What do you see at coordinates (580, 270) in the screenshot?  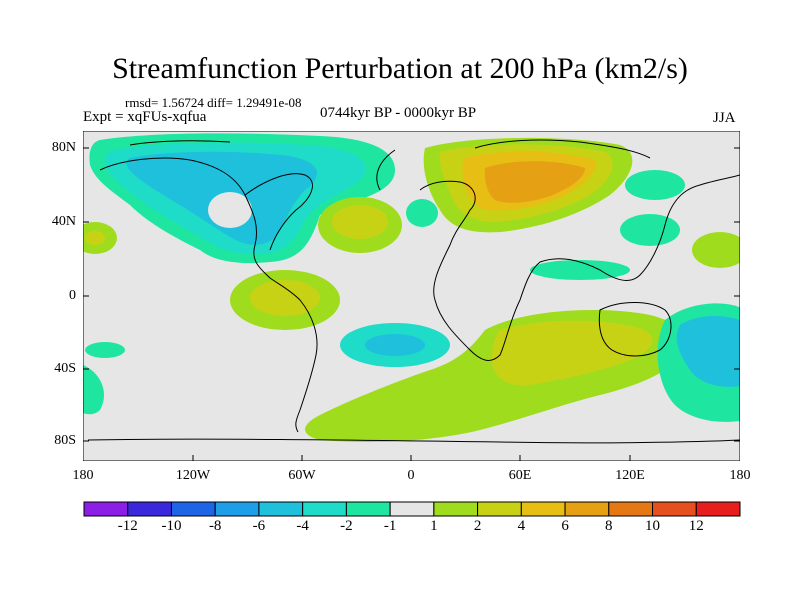 I see `neg-blob-india` at bounding box center [580, 270].